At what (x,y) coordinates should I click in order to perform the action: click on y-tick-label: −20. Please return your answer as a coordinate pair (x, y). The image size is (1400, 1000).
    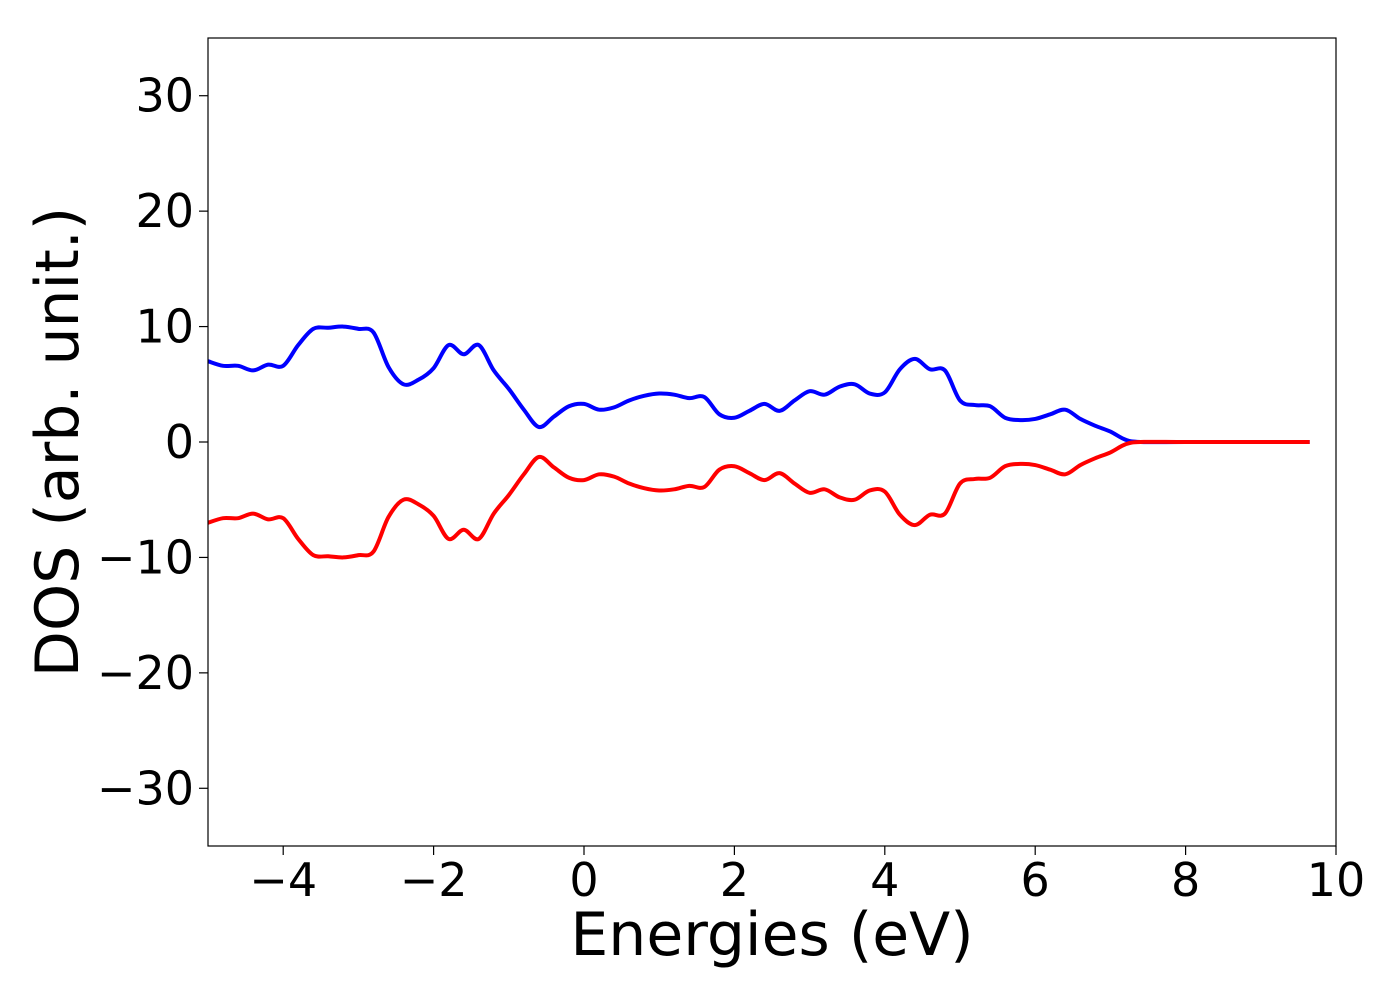
    Looking at the image, I should click on (145, 673).